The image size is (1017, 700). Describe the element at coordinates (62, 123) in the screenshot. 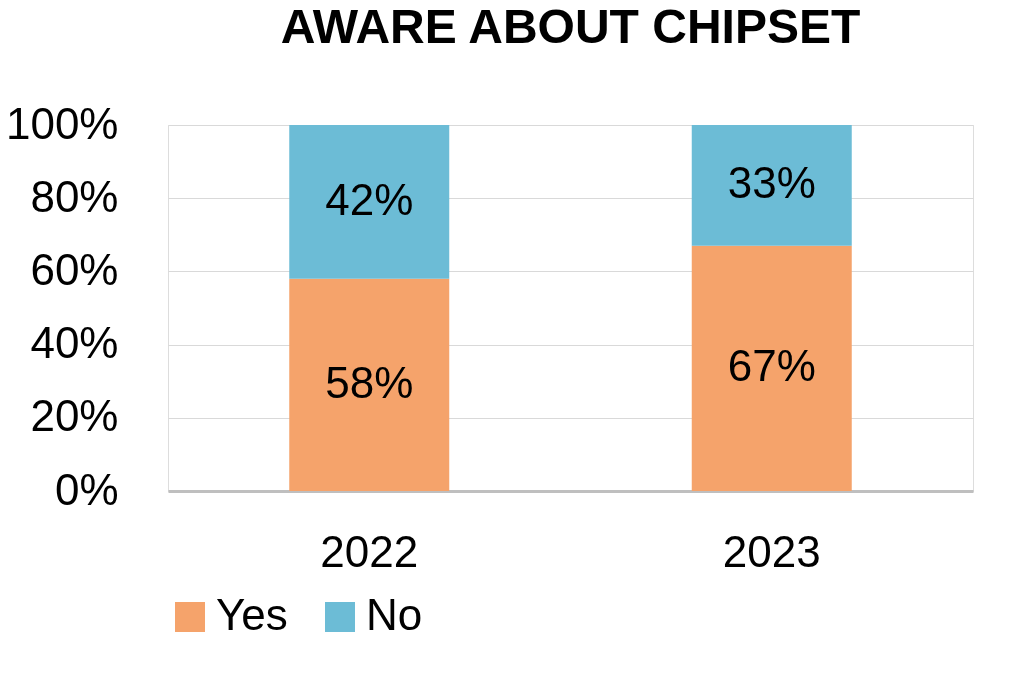

I see `y-tick-label: 100%` at that location.